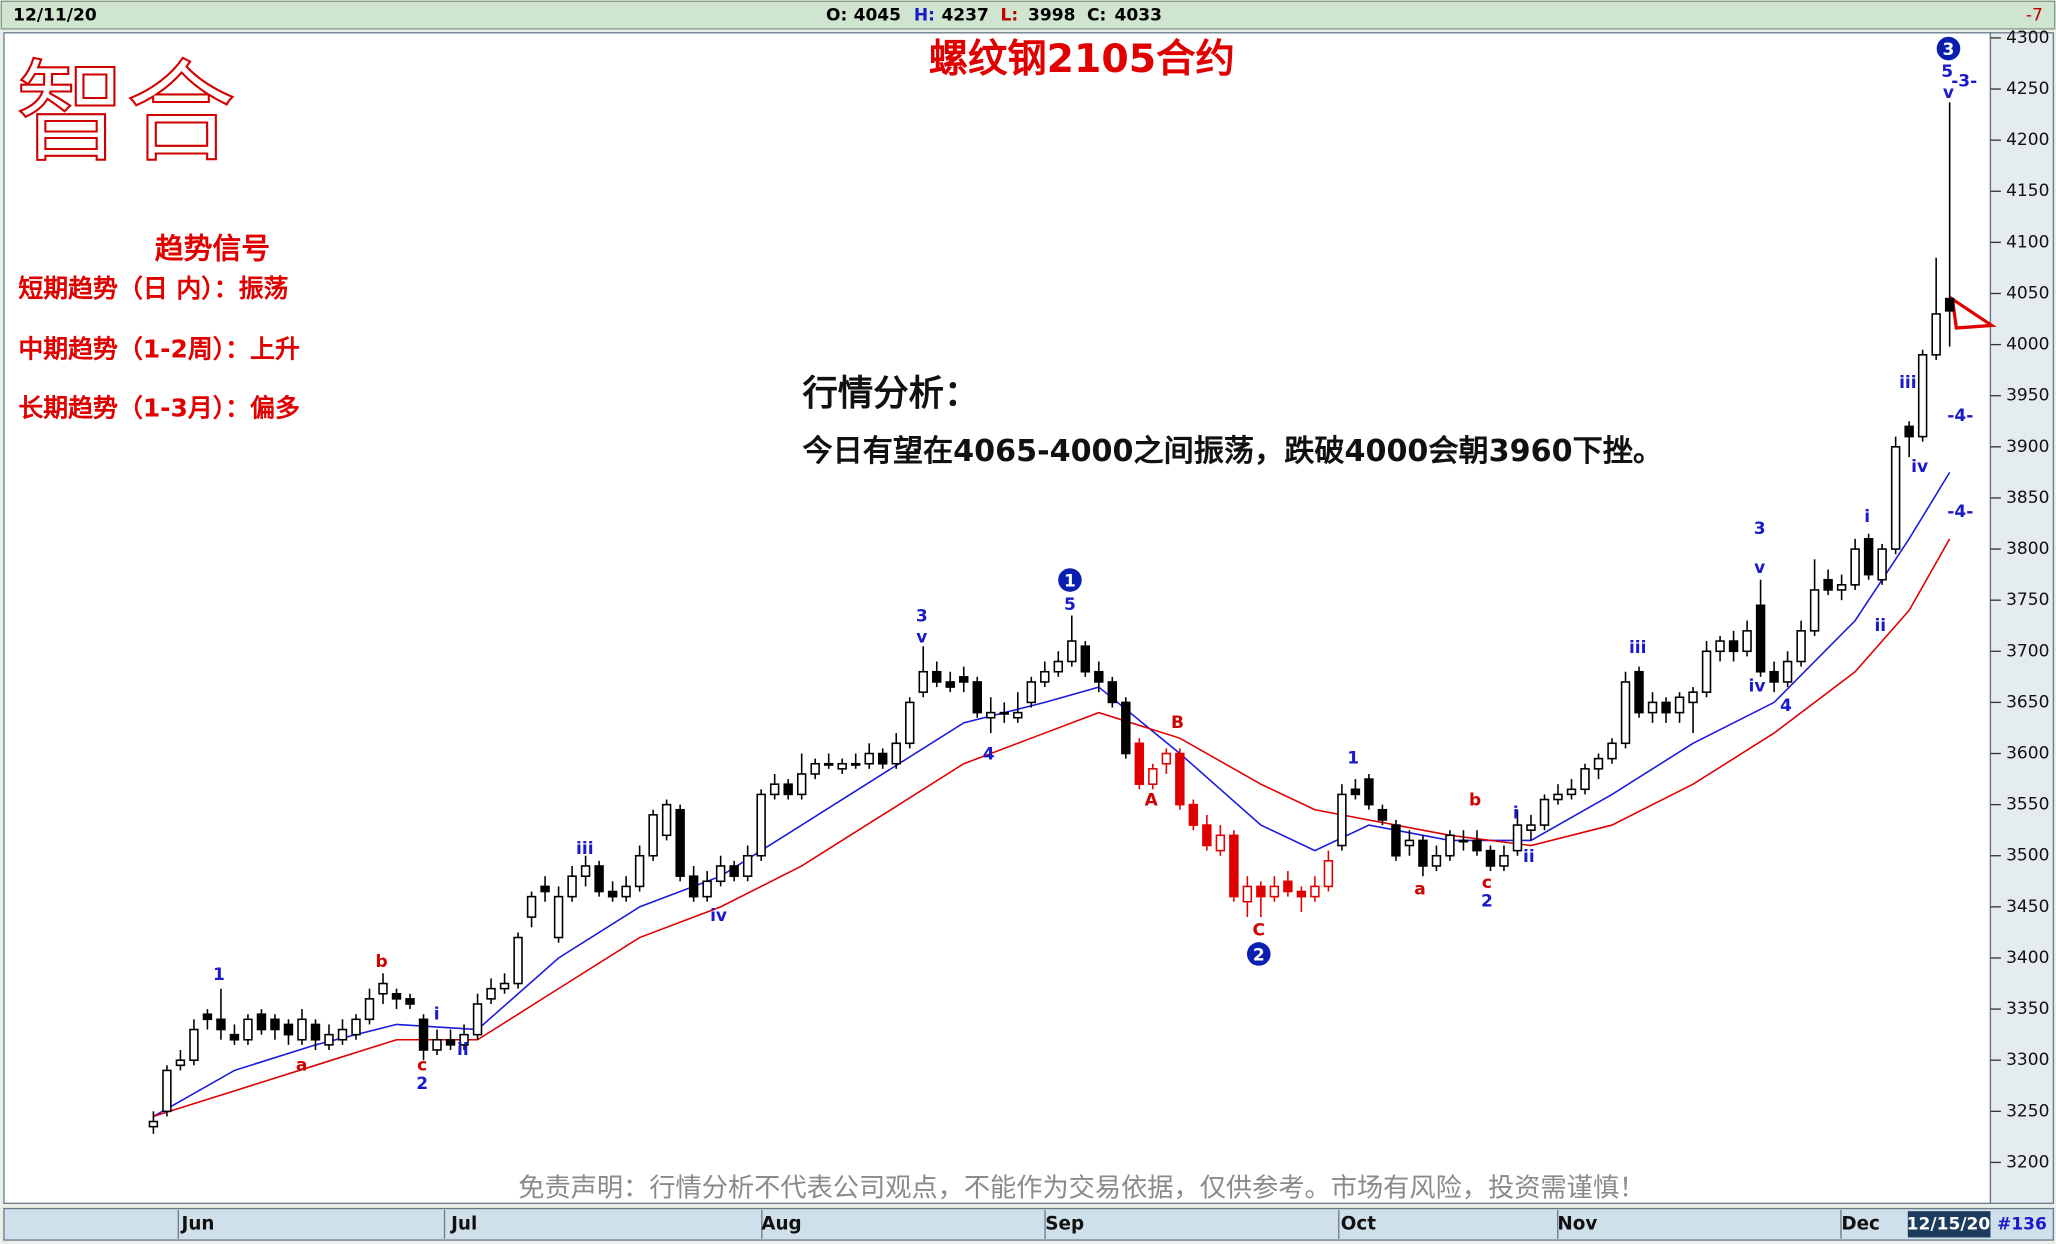 The height and width of the screenshot is (1244, 2056). Describe the element at coordinates (1475, 800) in the screenshot. I see `wave-label: b` at that location.